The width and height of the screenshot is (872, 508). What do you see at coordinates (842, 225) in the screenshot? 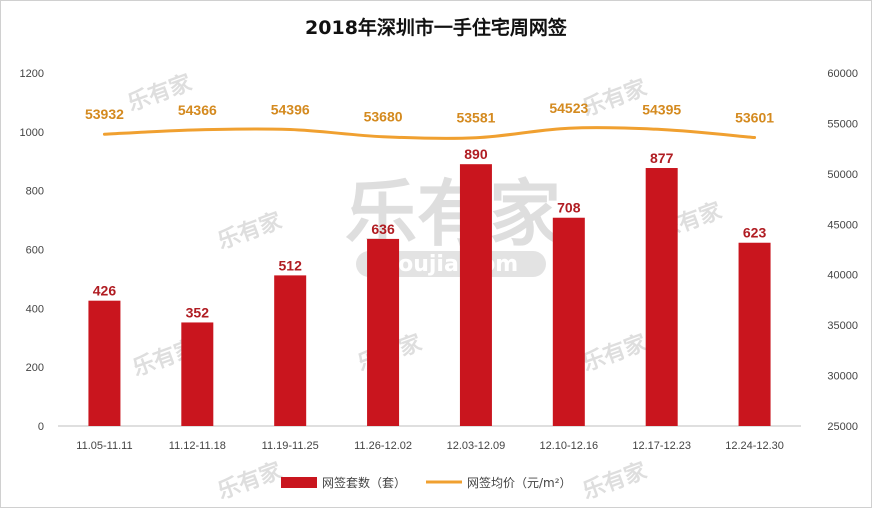
I see `right-axis-tick-label: 45000` at bounding box center [842, 225].